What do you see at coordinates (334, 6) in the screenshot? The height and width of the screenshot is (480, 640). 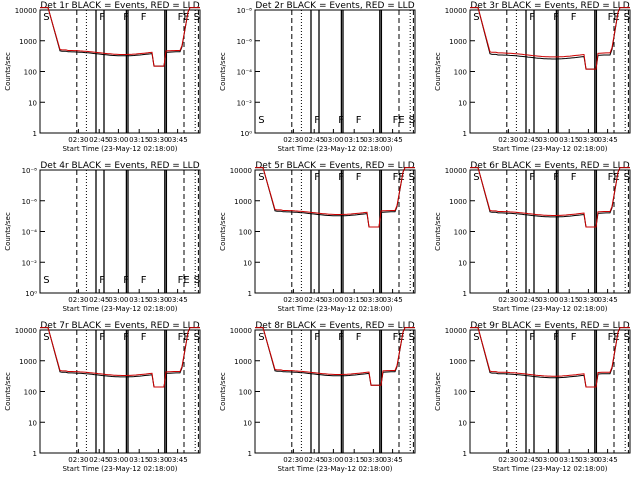 I see `panel-title: Det 2r BLACK = Events, RED = LLD` at bounding box center [334, 6].